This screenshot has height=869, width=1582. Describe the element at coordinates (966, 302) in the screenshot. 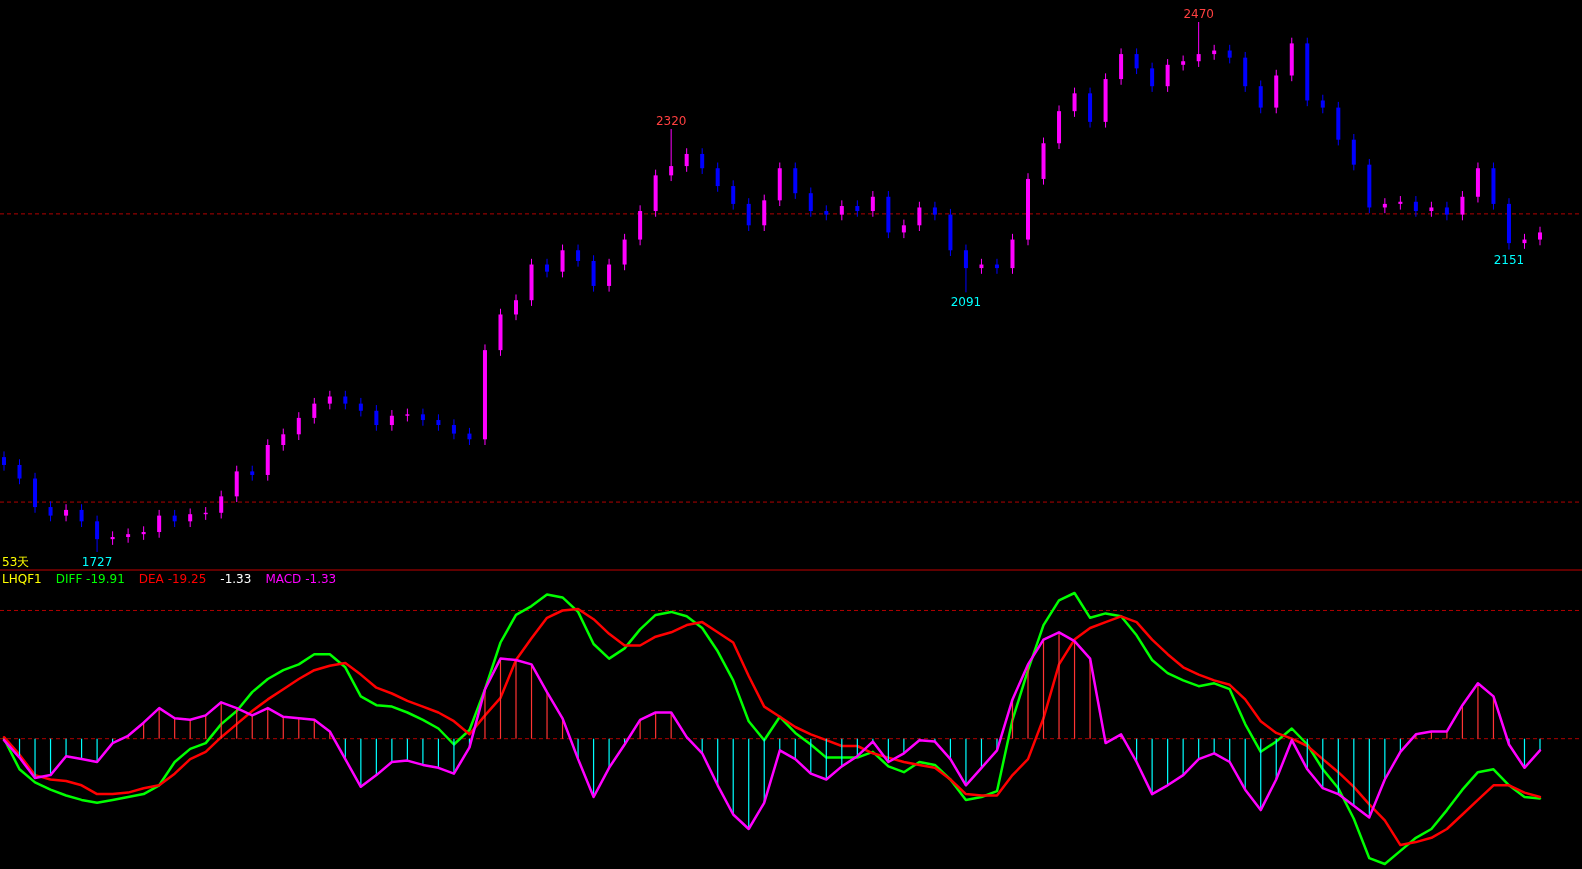

I see `annotation: 2091` at that location.